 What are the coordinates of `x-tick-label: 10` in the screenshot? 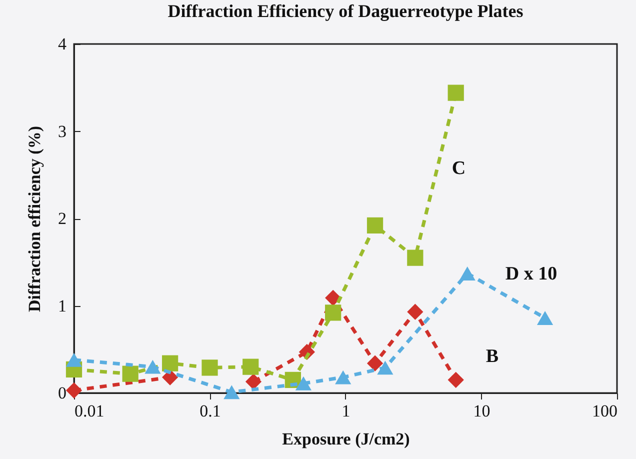 It's located at (481, 411).